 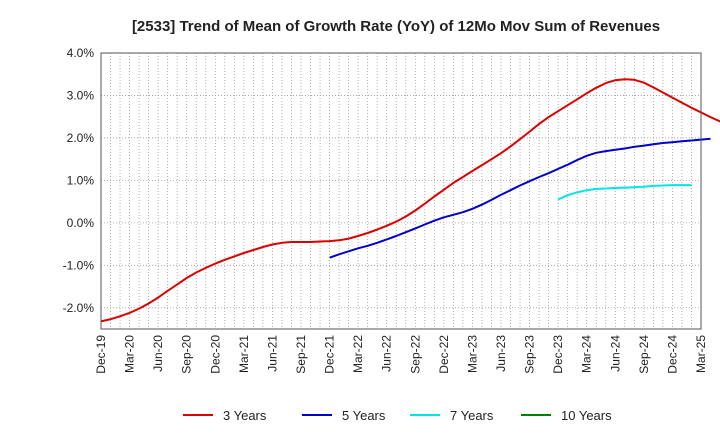 I want to click on x-tick-label: Dec-19, so click(x=101, y=354).